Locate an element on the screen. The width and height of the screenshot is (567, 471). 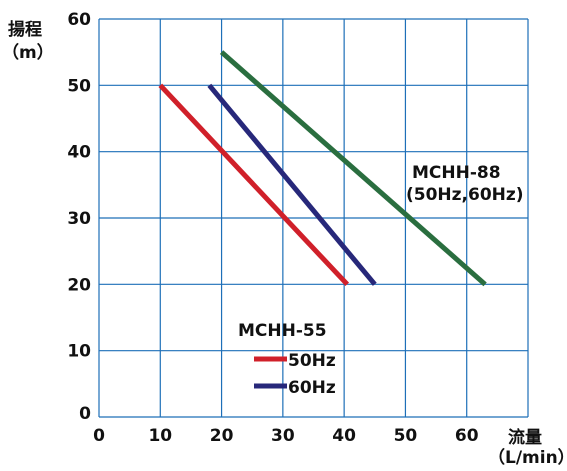
x-tick-label: 10 is located at coordinates (160, 436).